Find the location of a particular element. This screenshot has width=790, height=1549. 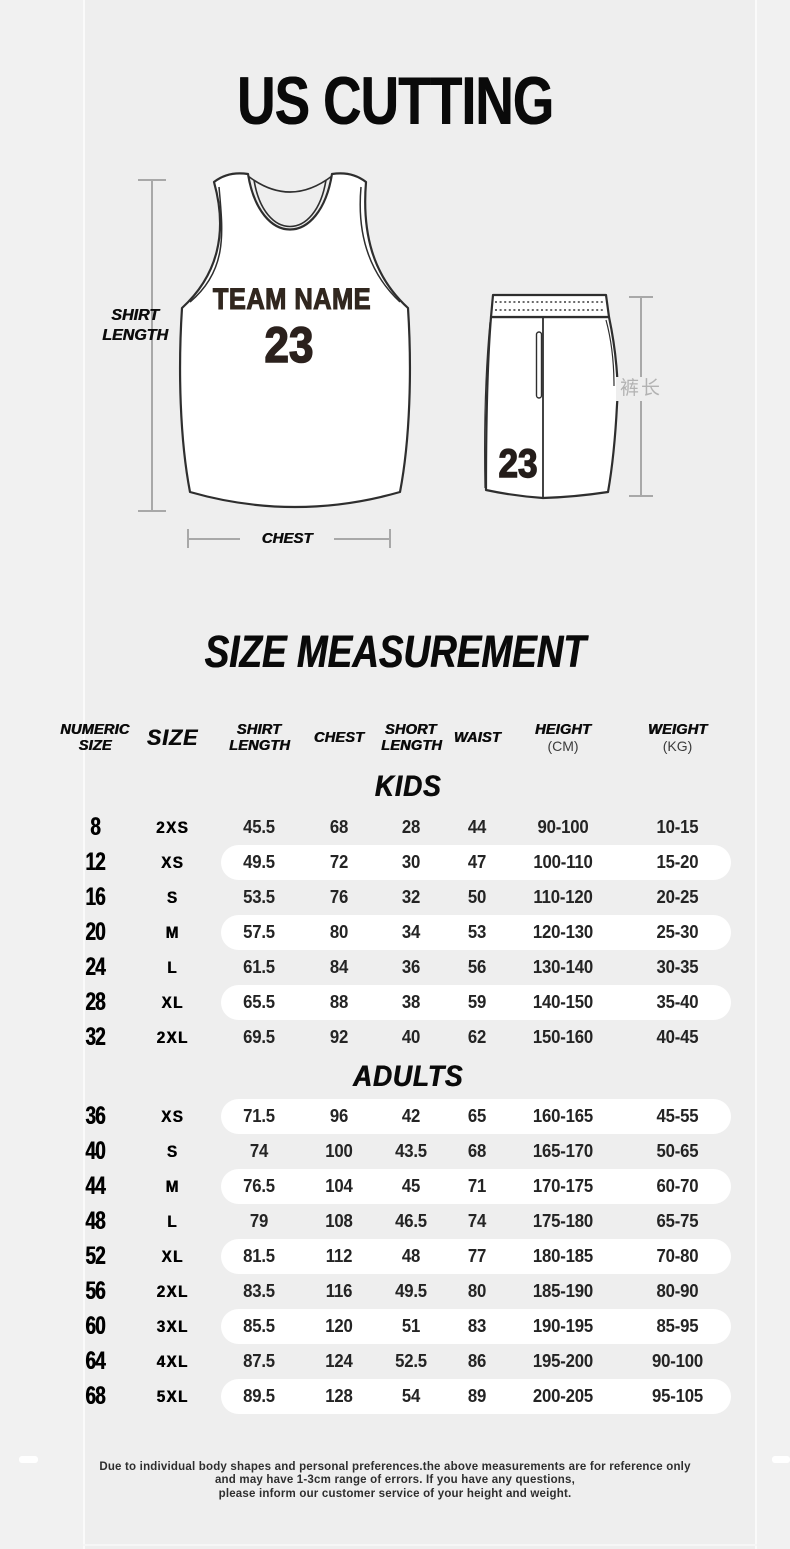

table-cell: 52 is located at coordinates (95, 1256).